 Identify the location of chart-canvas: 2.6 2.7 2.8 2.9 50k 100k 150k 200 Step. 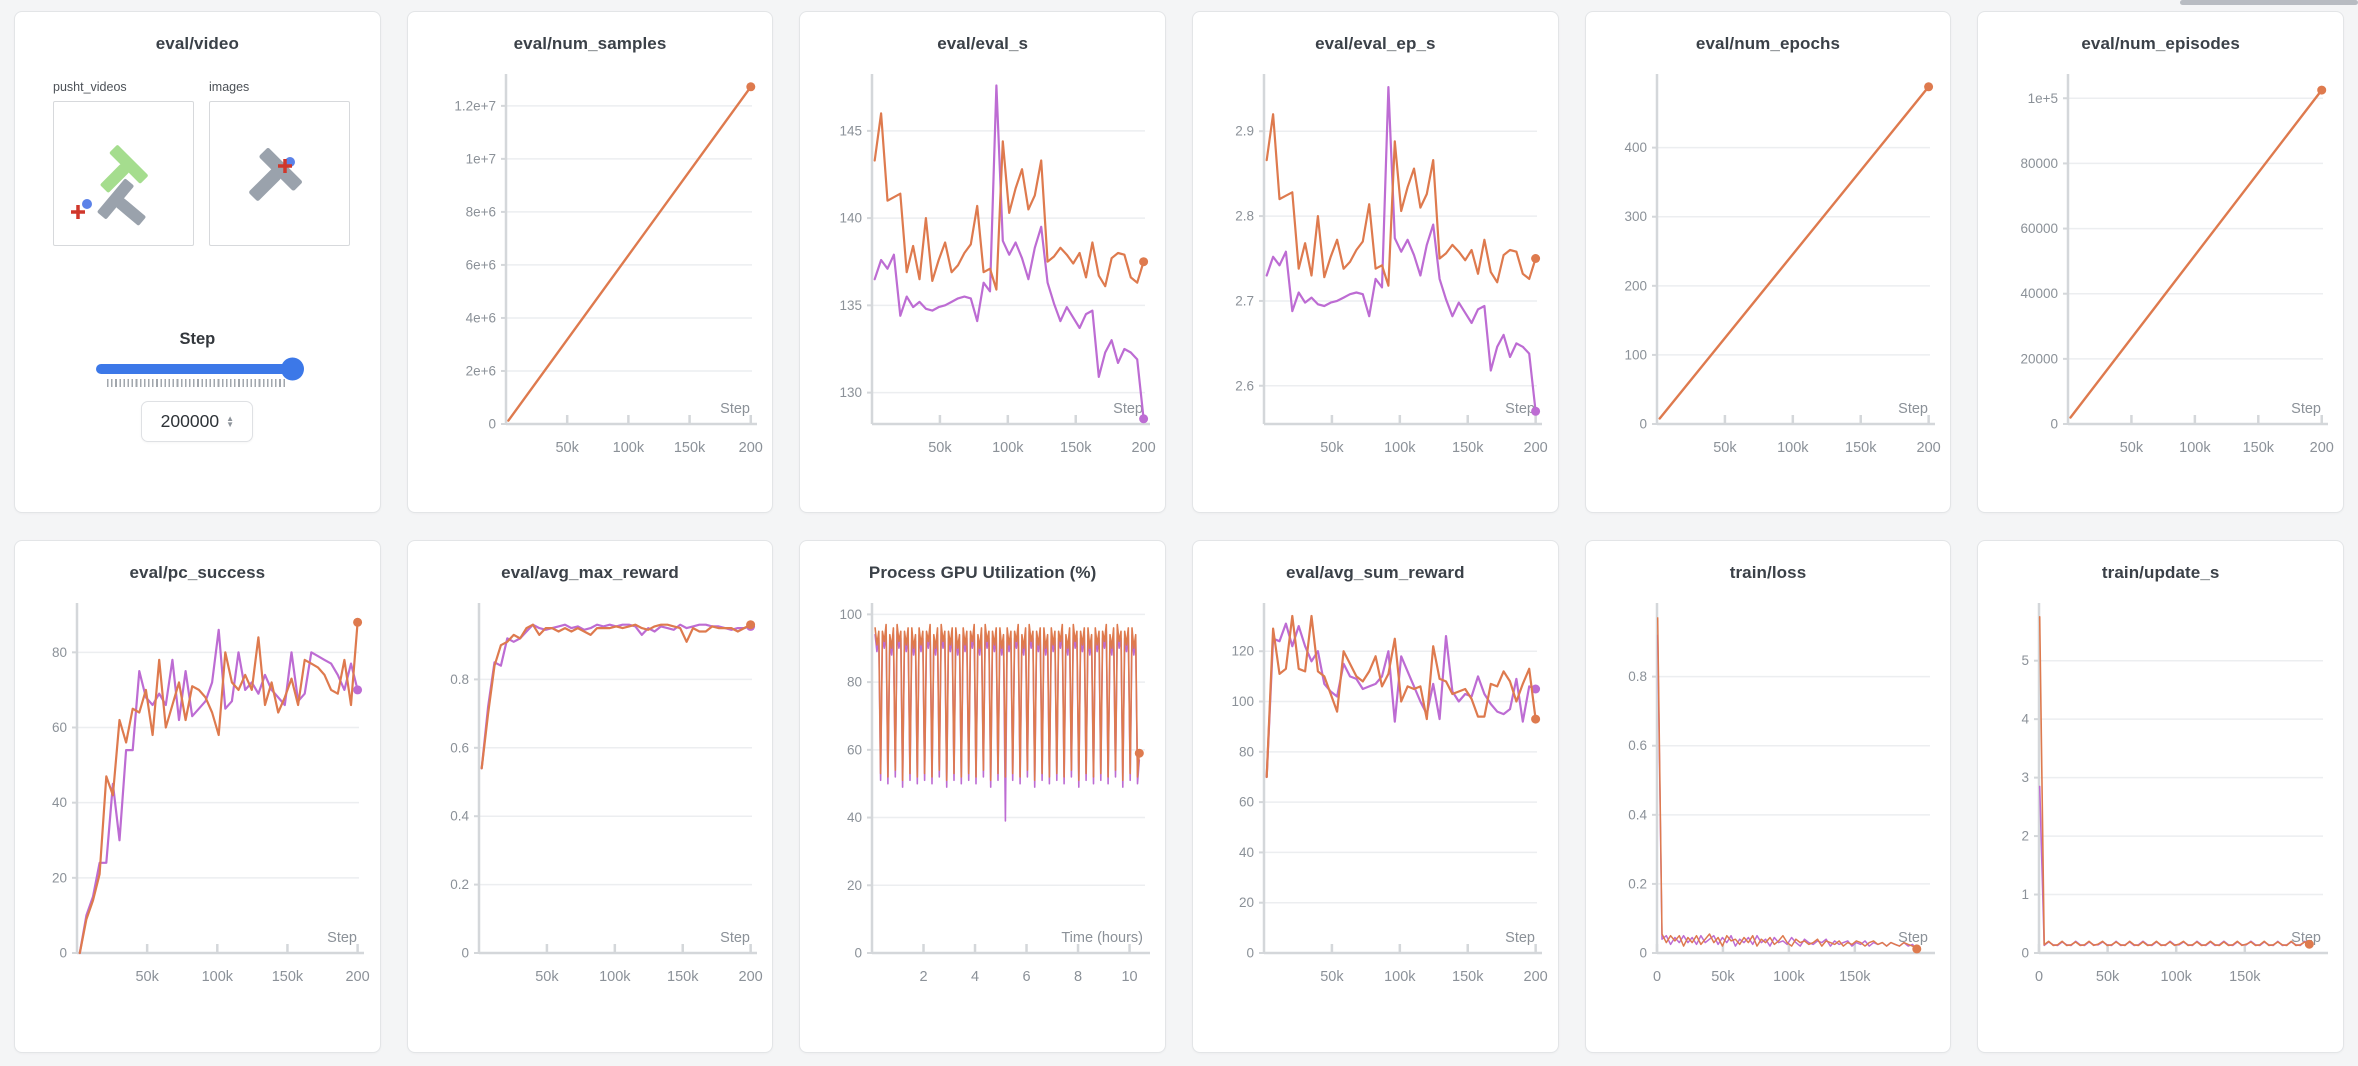
(1375, 275).